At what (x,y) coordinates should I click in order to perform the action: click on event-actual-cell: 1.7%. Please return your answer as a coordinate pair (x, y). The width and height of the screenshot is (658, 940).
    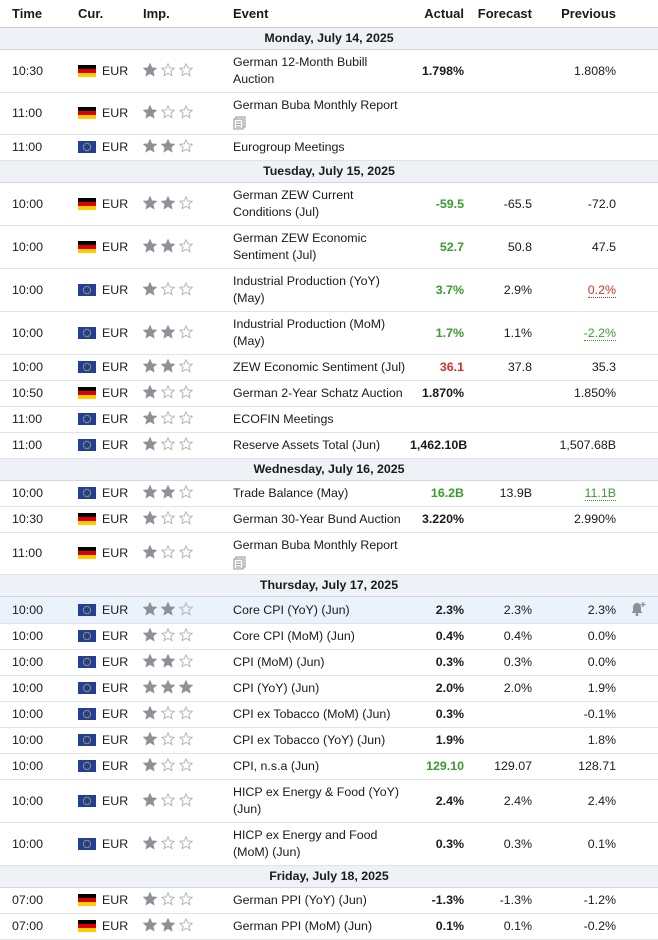
    Looking at the image, I should click on (440, 333).